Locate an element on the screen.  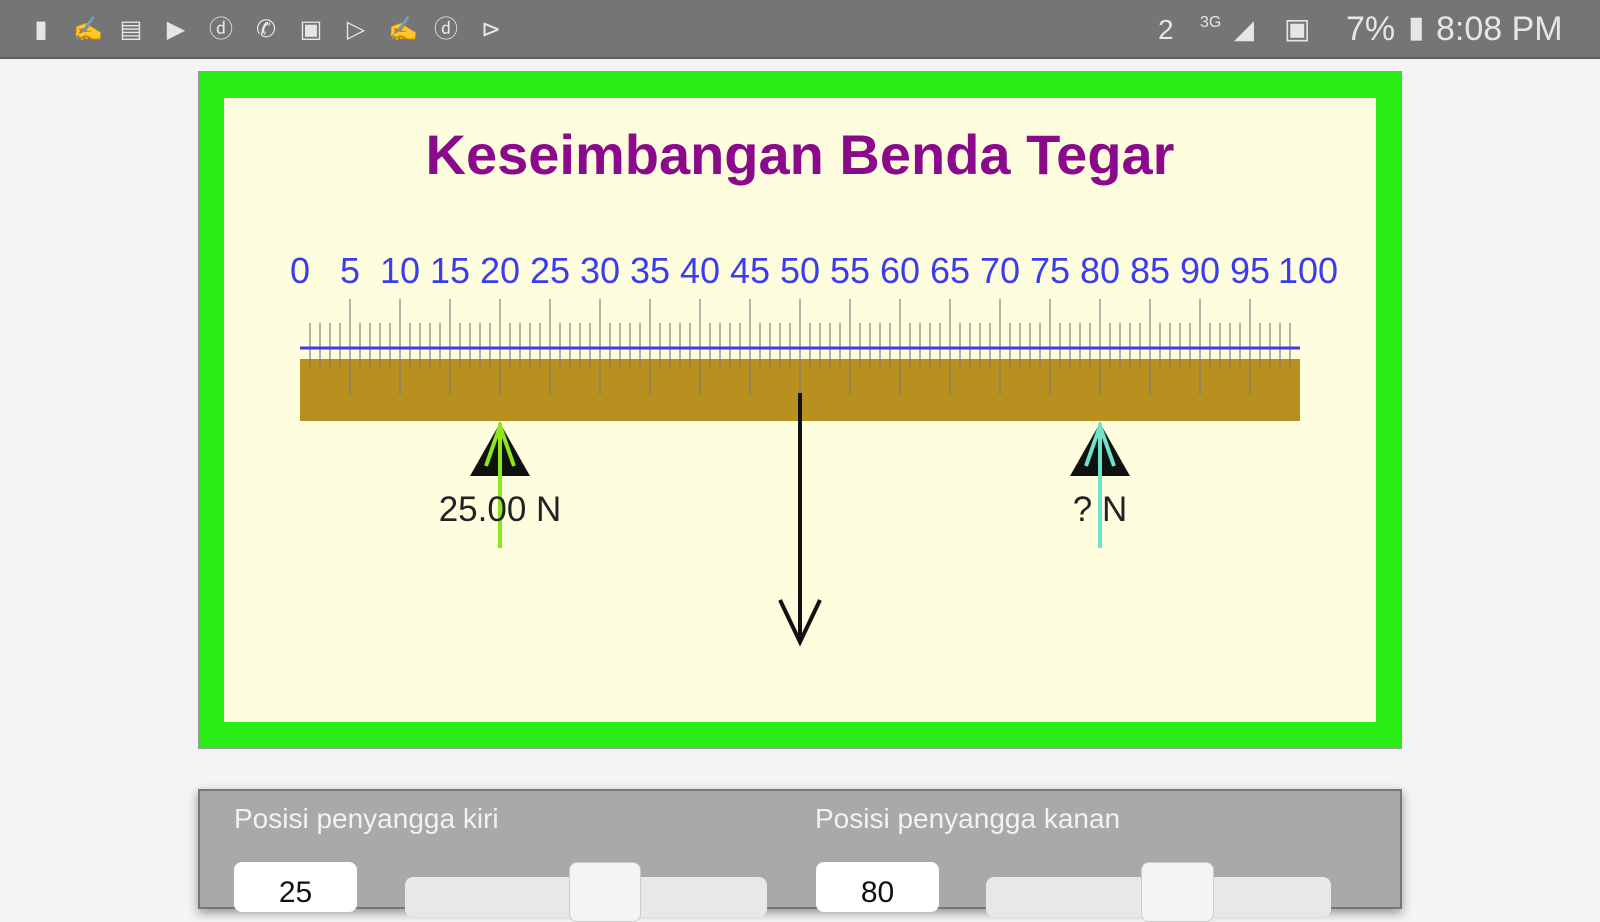
left-position-input: 25 is located at coordinates (295, 887).